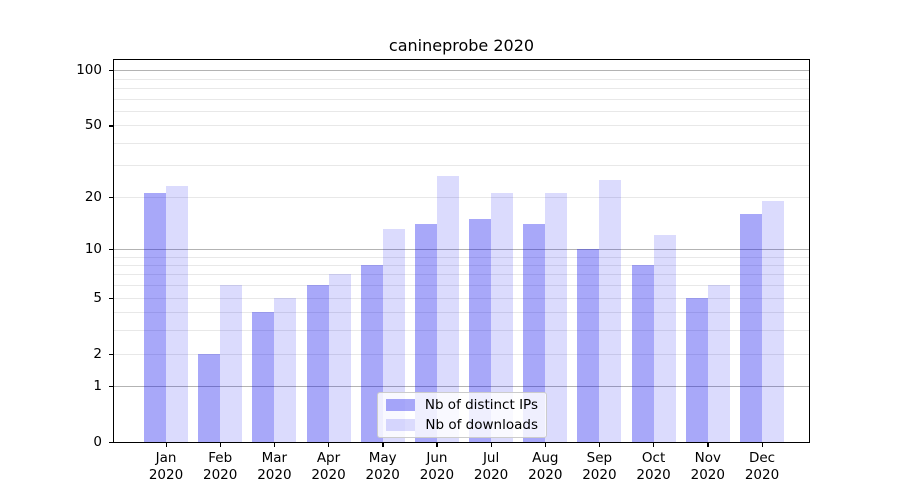 This screenshot has width=900, height=500. I want to click on bar-distinct-ips-aug, so click(534, 332).